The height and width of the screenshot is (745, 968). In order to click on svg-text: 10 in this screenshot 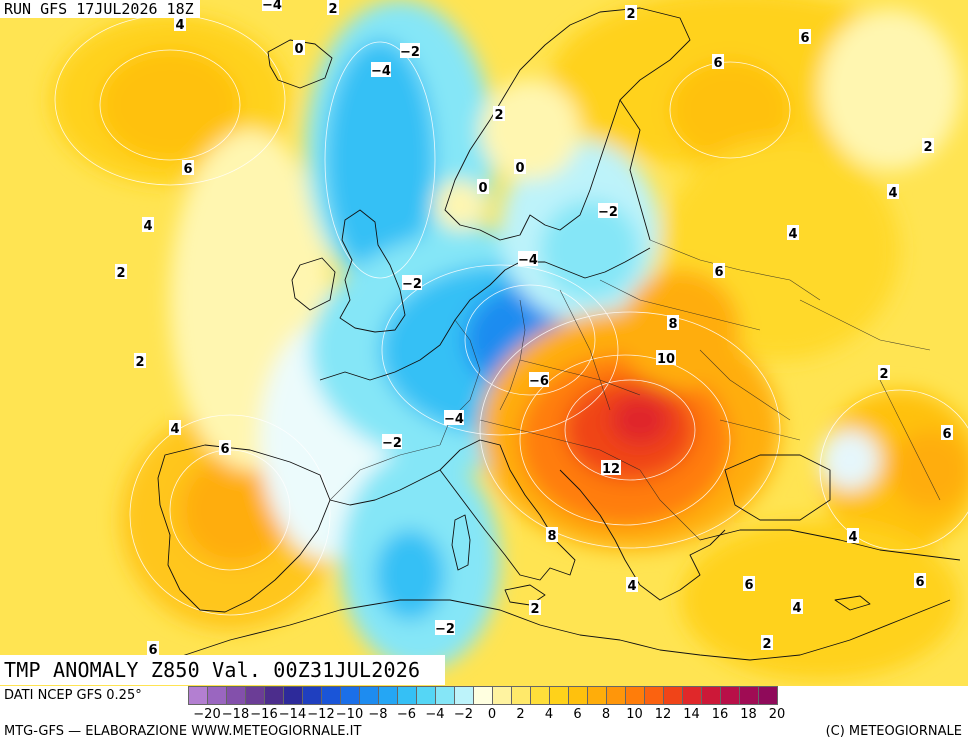, I will do `click(666, 359)`.